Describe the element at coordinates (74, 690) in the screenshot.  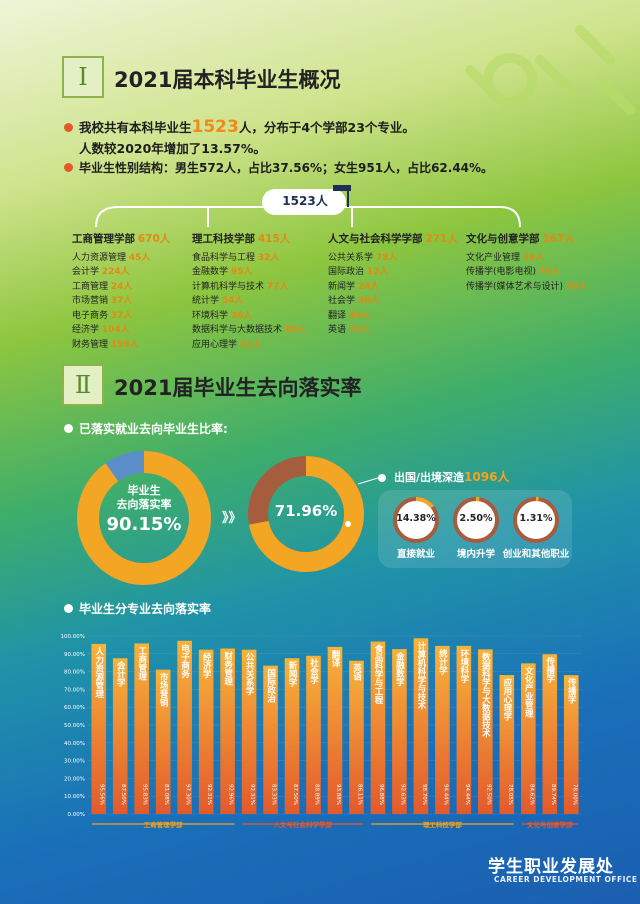
I see `y-tick-label: 70.00%` at that location.